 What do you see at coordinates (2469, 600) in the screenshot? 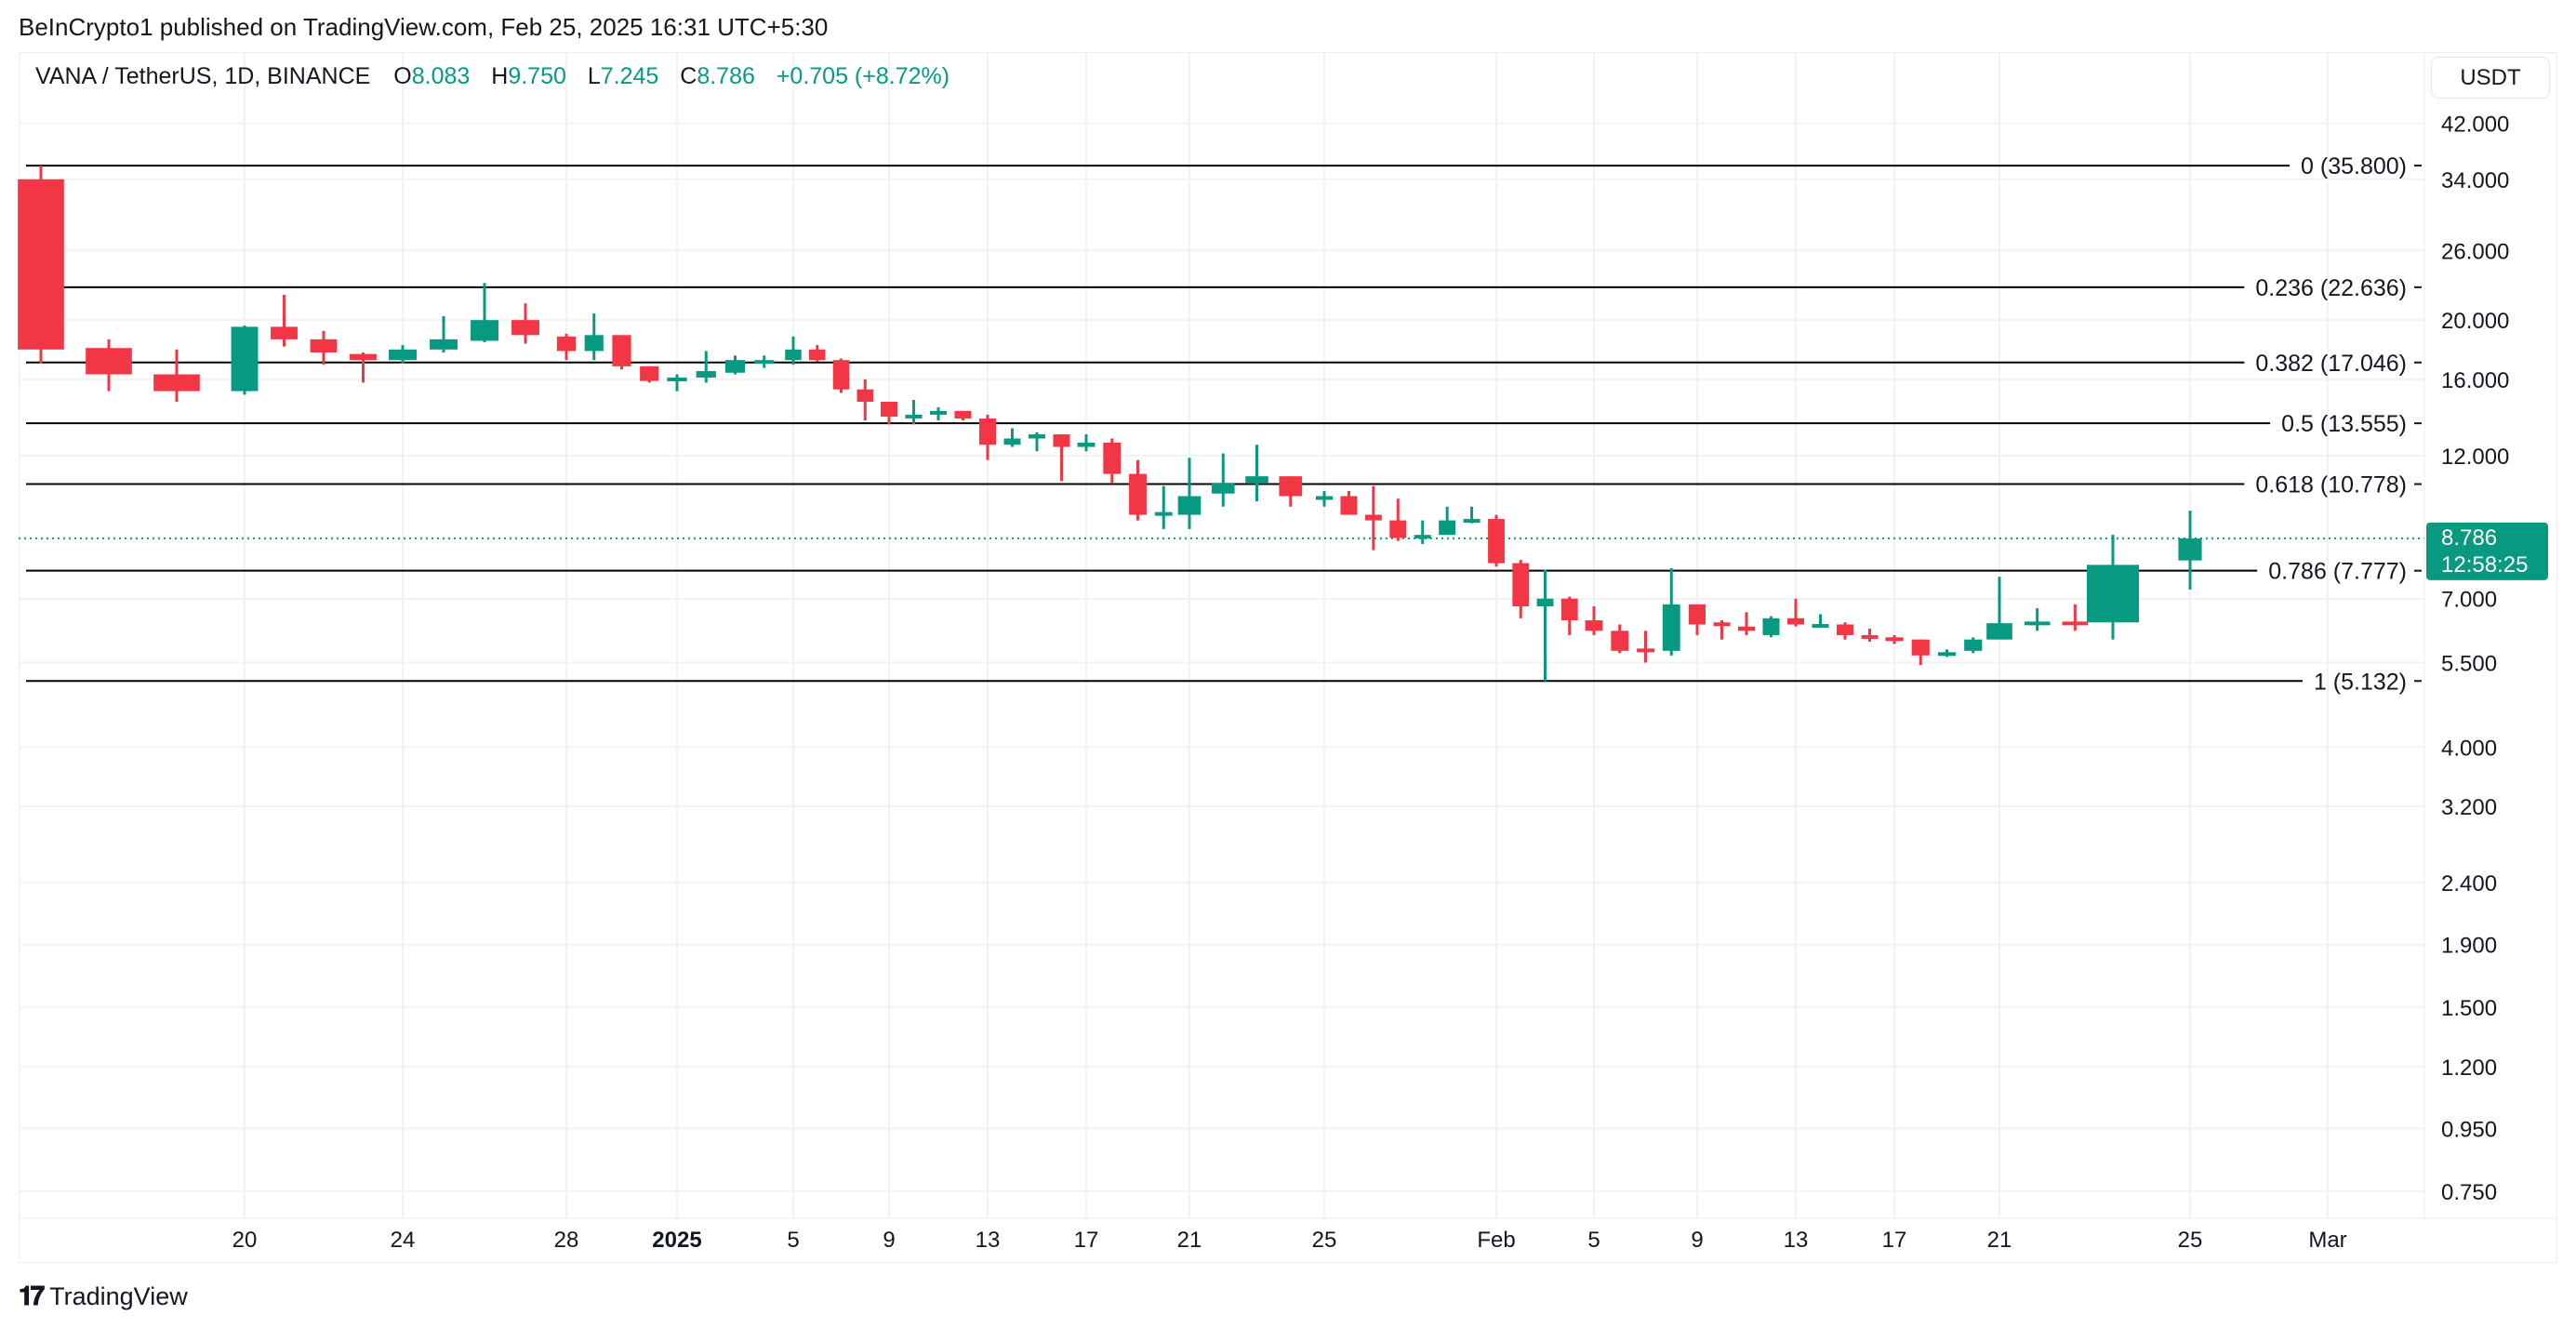
I see `y-tick-label: 7.000` at bounding box center [2469, 600].